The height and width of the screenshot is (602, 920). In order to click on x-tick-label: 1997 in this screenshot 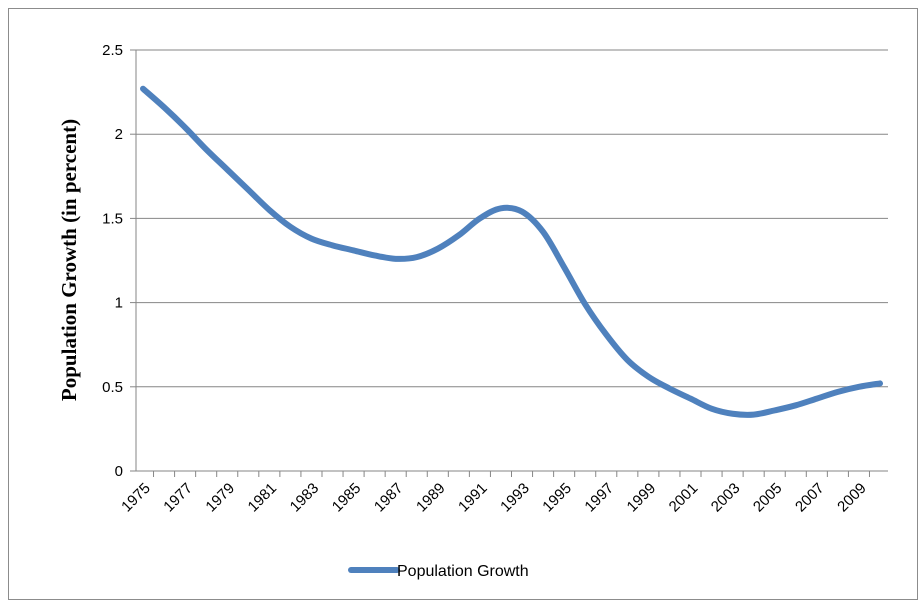, I will do `click(599, 498)`.